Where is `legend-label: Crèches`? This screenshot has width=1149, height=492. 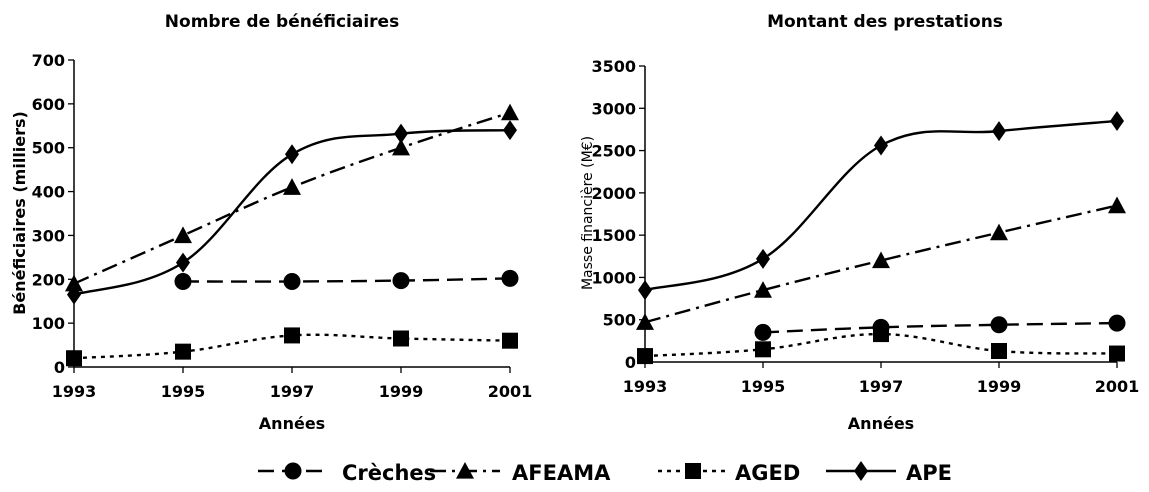 legend-label: Crèches is located at coordinates (389, 473).